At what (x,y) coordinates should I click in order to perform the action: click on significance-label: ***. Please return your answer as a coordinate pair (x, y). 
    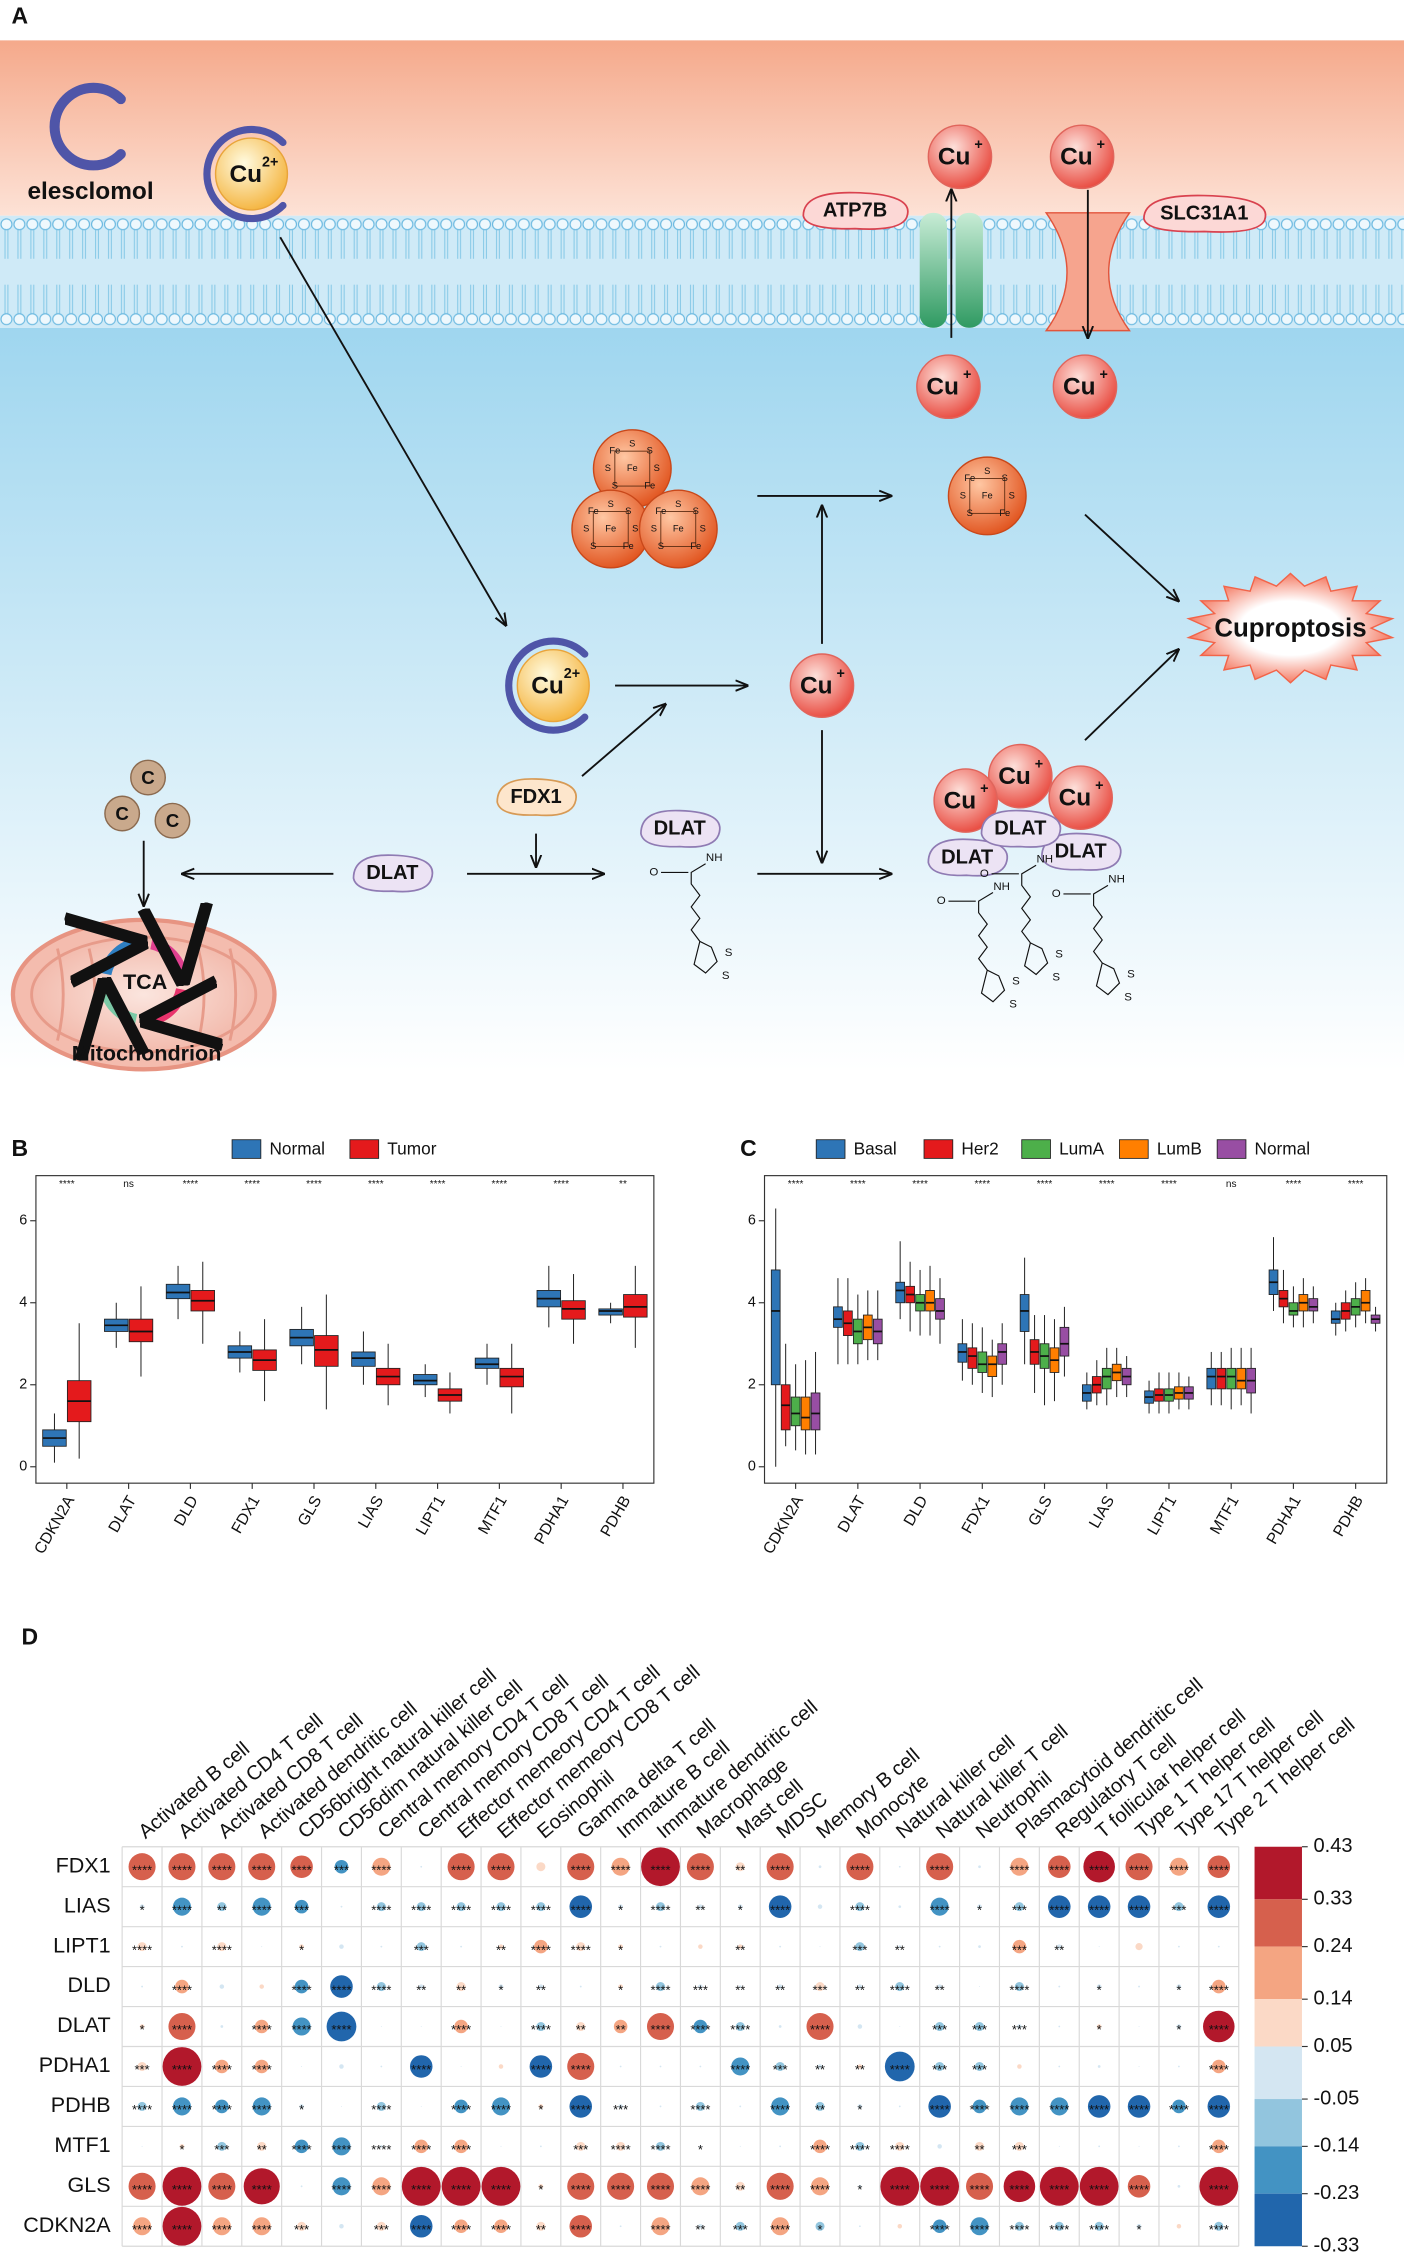
    Looking at the image, I should click on (221, 2149).